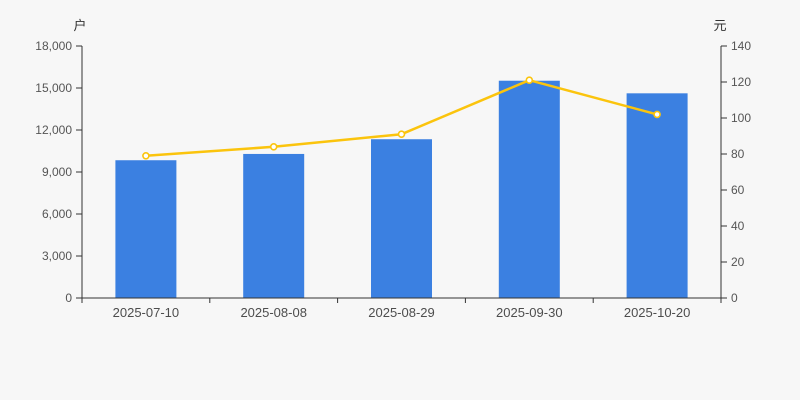 This screenshot has width=800, height=400. Describe the element at coordinates (57, 214) in the screenshot. I see `left-axis-tick-label: 6,000` at that location.